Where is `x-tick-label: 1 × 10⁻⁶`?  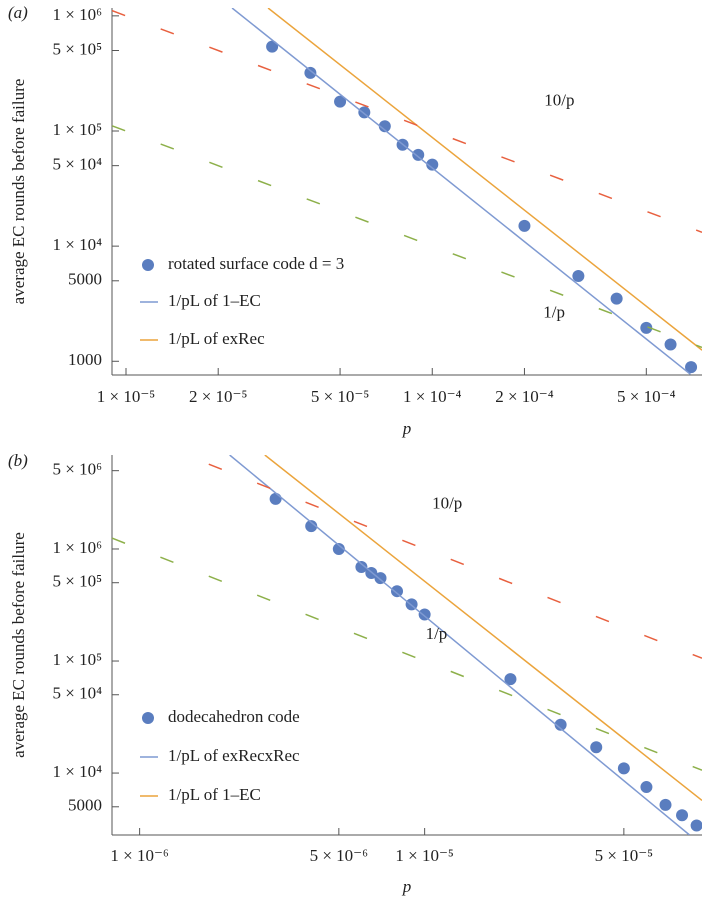 x-tick-label: 1 × 10⁻⁶ is located at coordinates (139, 855).